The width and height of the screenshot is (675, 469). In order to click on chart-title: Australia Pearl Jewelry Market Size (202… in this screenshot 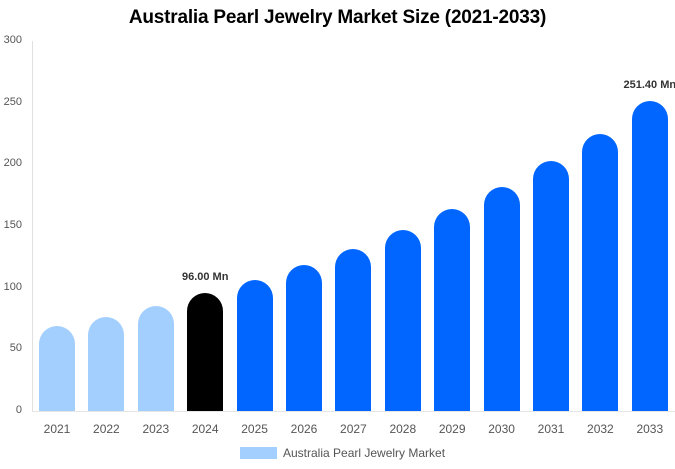, I will do `click(337, 17)`.